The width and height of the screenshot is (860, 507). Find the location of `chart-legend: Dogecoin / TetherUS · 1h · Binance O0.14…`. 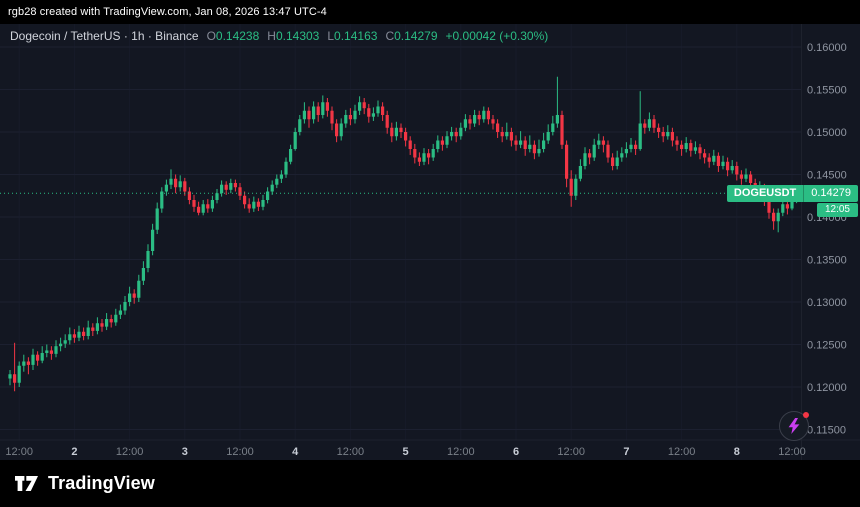

chart-legend: Dogecoin / TetherUS · 1h · Binance O0.14… is located at coordinates (279, 36).